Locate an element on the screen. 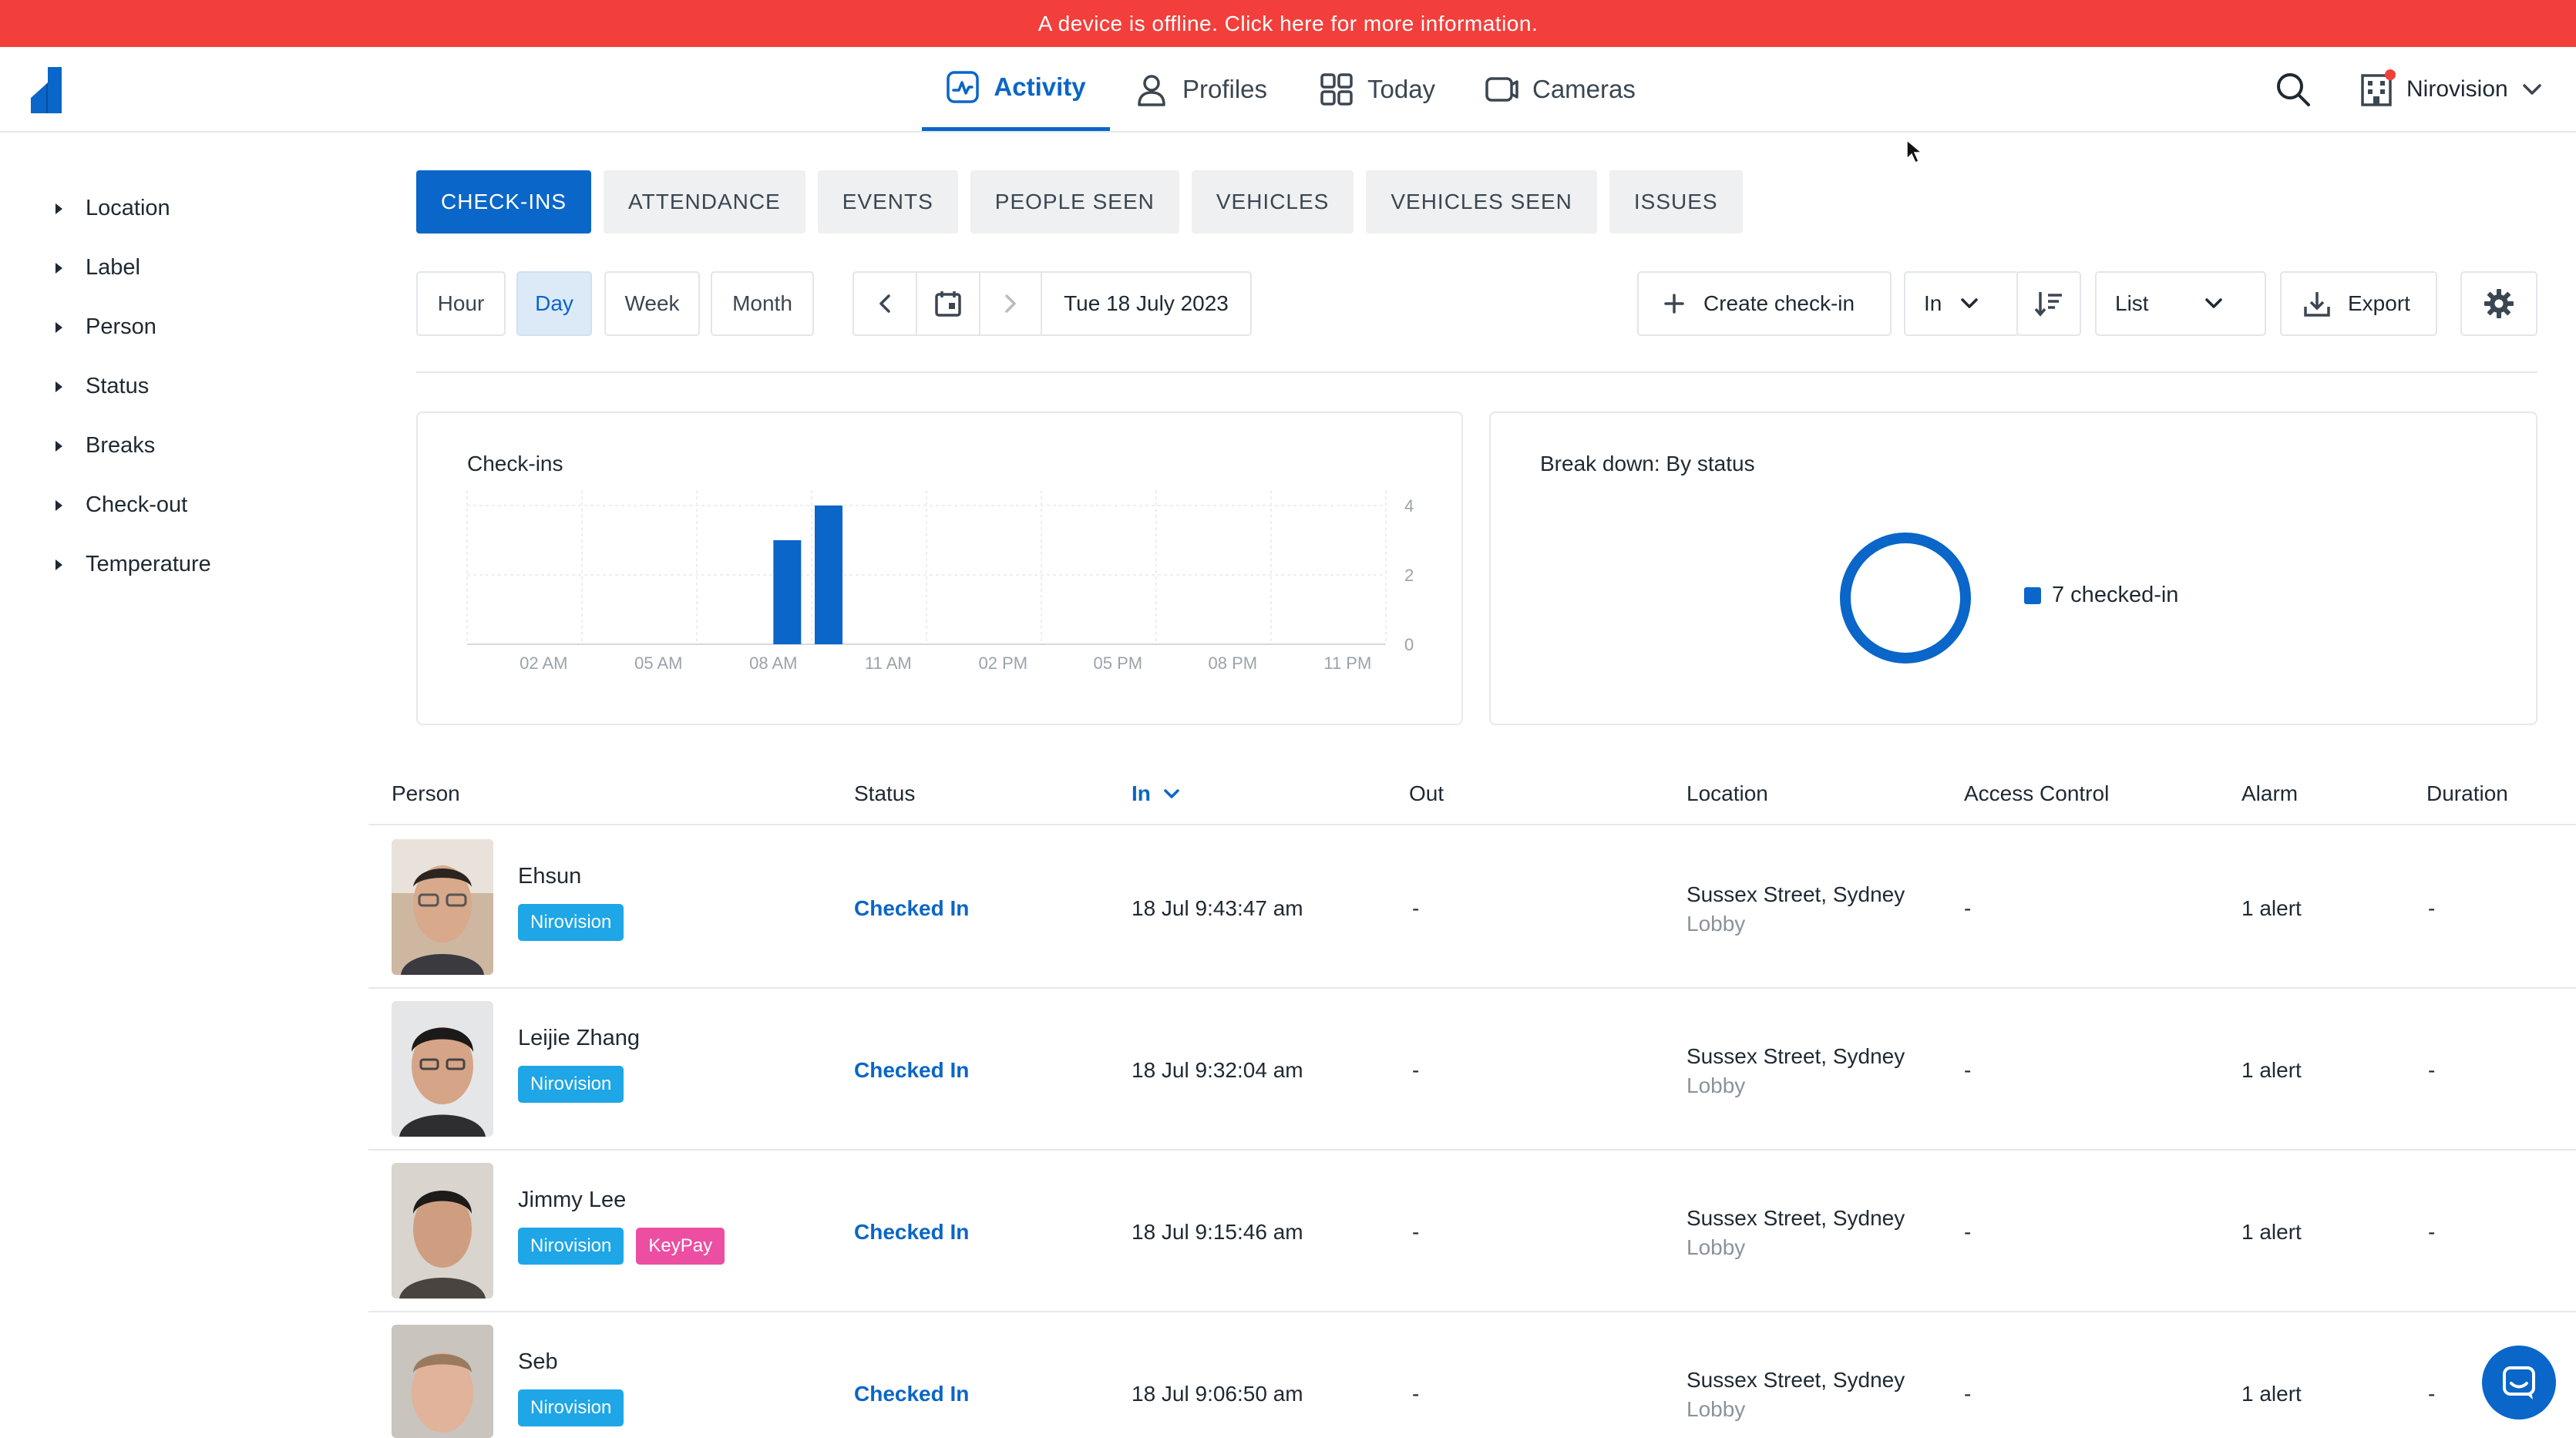 The image size is (2576, 1438). column-header-access-control: Access Control is located at coordinates (2037, 793).